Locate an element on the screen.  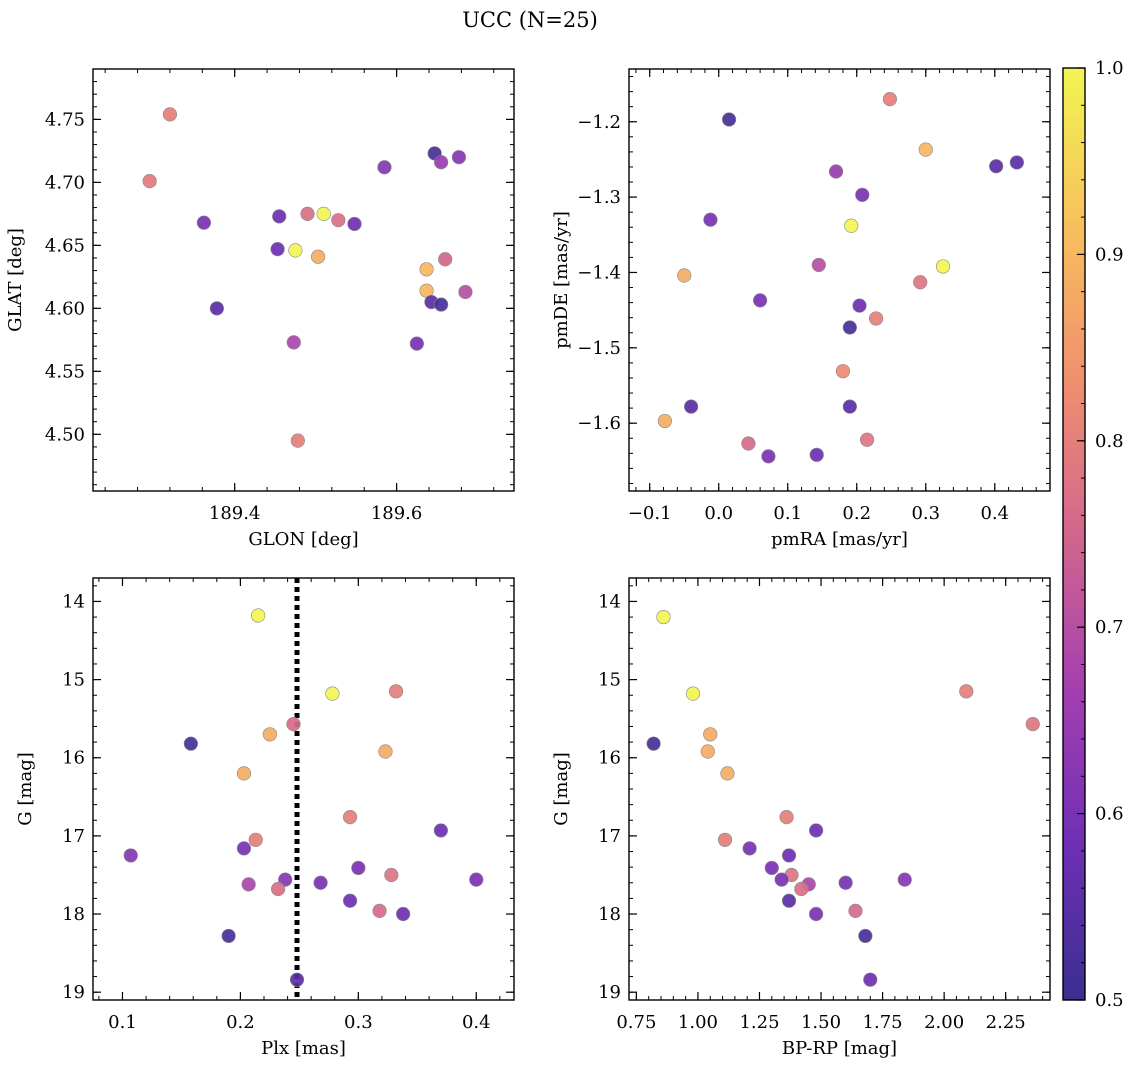
colorbar-frame is located at coordinates (1074, 534).